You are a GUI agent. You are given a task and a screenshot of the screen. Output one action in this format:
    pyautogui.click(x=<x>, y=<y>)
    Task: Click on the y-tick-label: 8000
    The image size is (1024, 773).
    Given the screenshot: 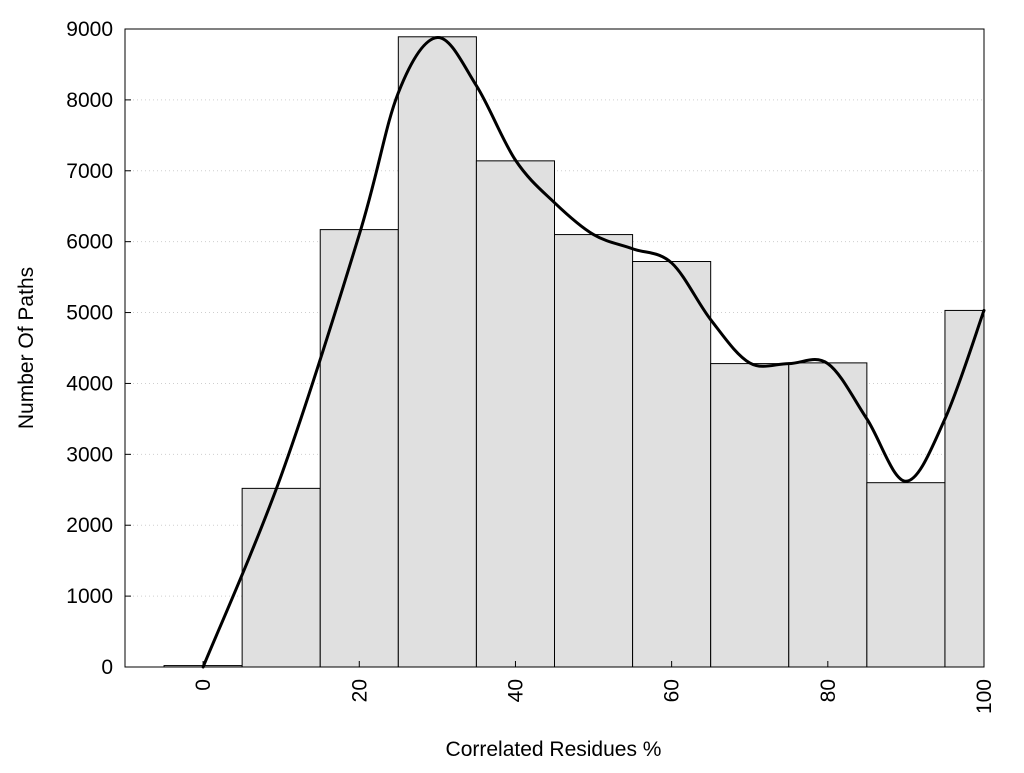 What is the action you would take?
    pyautogui.click(x=89, y=100)
    